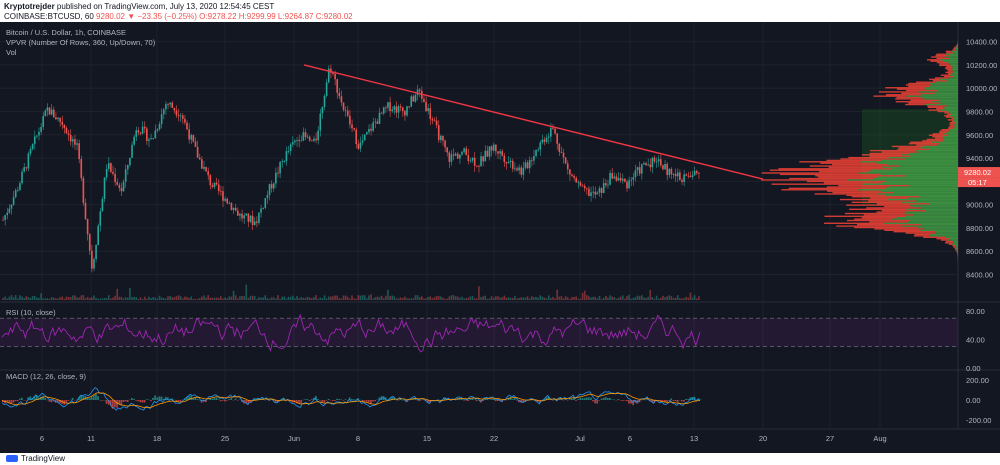  Describe the element at coordinates (29, 6) in the screenshot. I see `author-name: Kryptotrejder` at that location.